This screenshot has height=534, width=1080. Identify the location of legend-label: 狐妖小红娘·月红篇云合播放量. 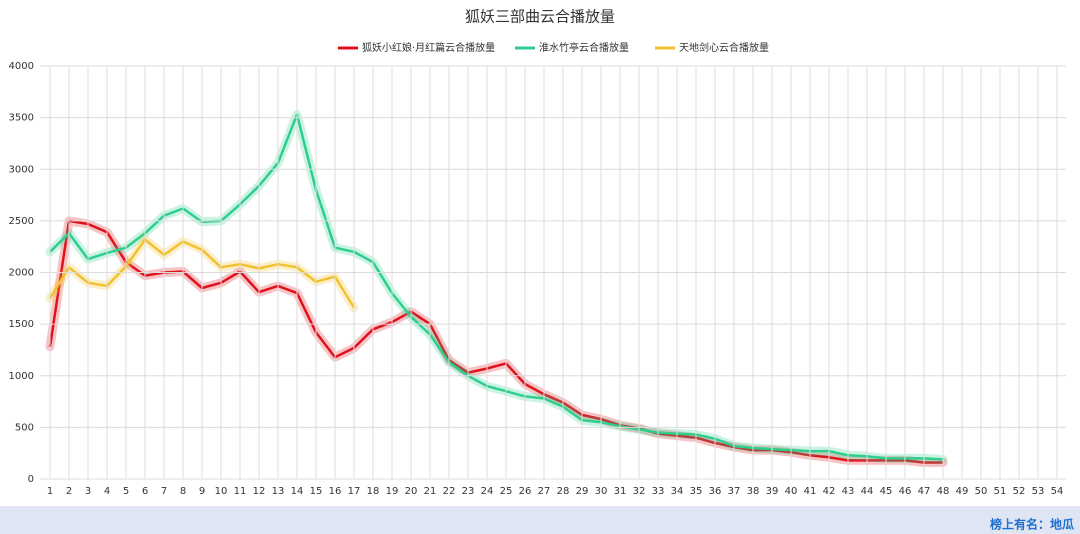
(428, 47).